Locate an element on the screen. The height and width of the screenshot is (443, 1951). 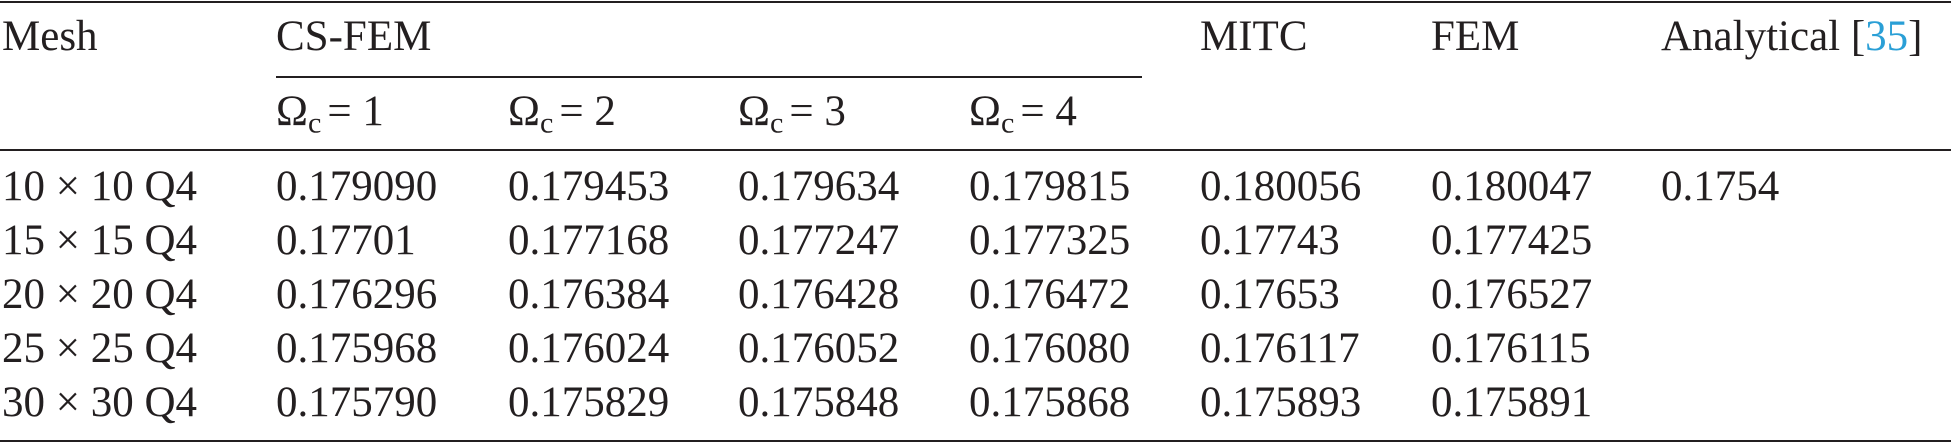
subheader: Ωc = 4 is located at coordinates (1023, 113).